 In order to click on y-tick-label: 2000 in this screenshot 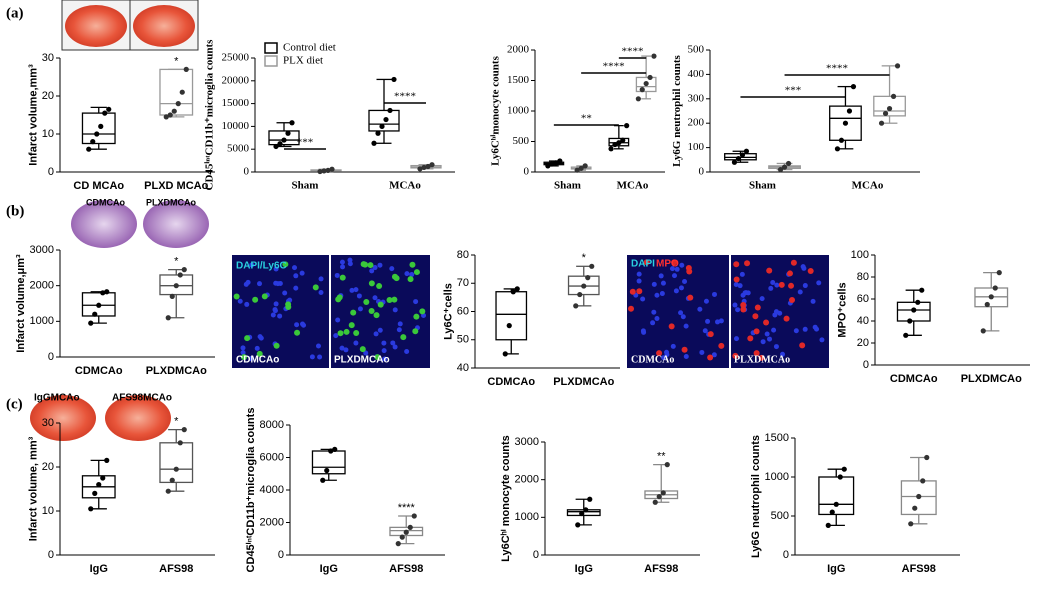, I will do `click(518, 50)`.